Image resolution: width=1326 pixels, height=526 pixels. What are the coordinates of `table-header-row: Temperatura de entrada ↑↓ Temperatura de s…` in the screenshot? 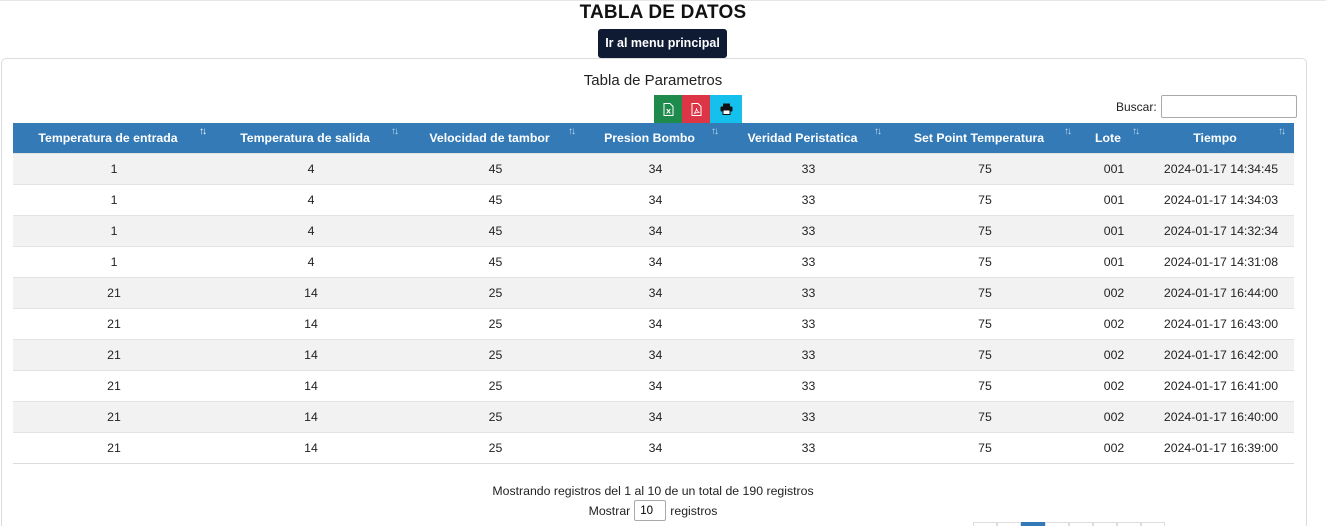 It's located at (653, 138).